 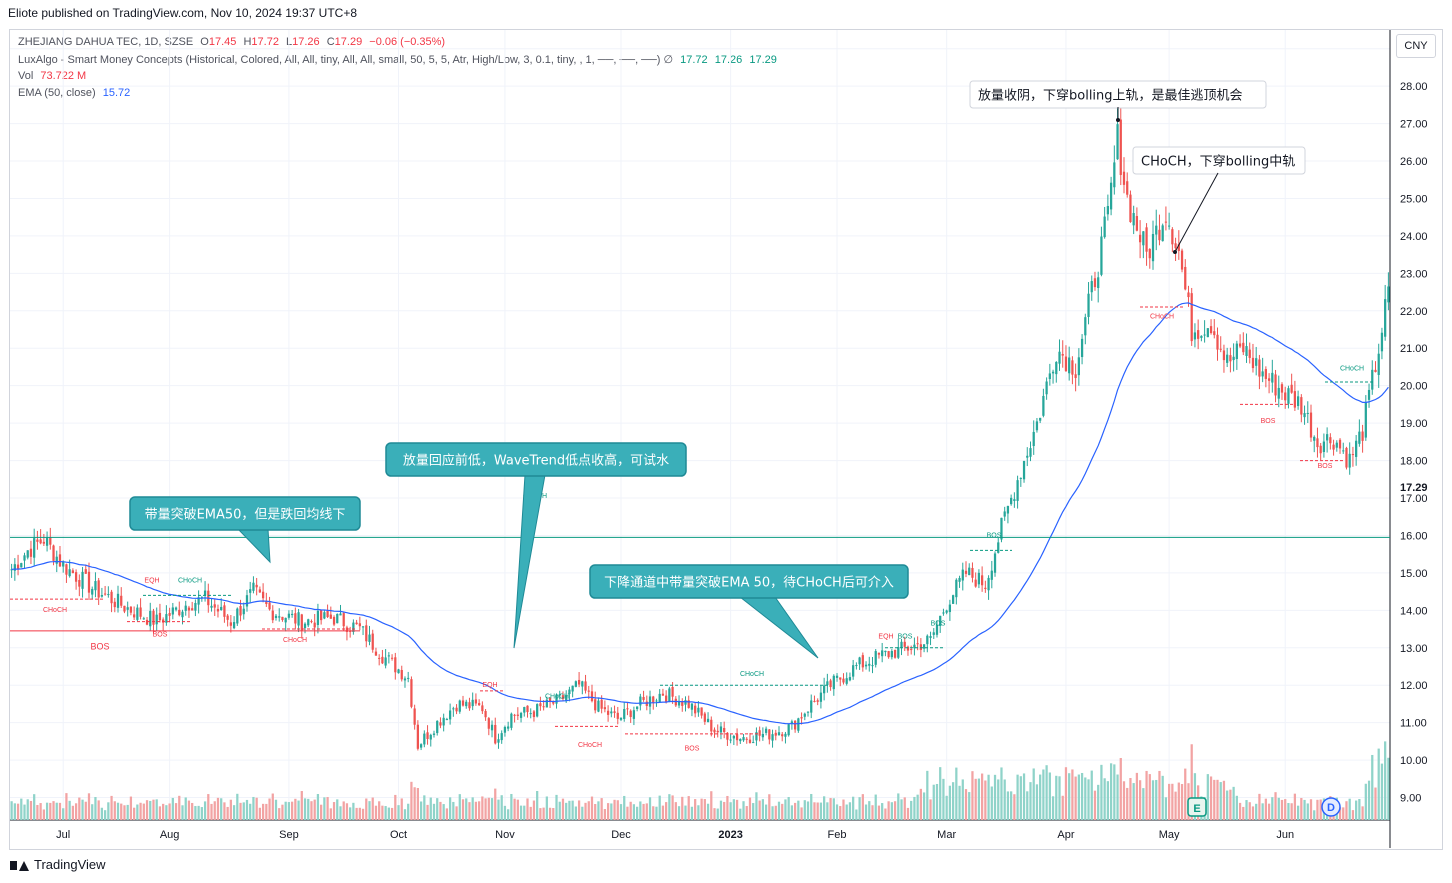 What do you see at coordinates (728, 60) in the screenshot?
I see `smc-value-2: 17.26` at bounding box center [728, 60].